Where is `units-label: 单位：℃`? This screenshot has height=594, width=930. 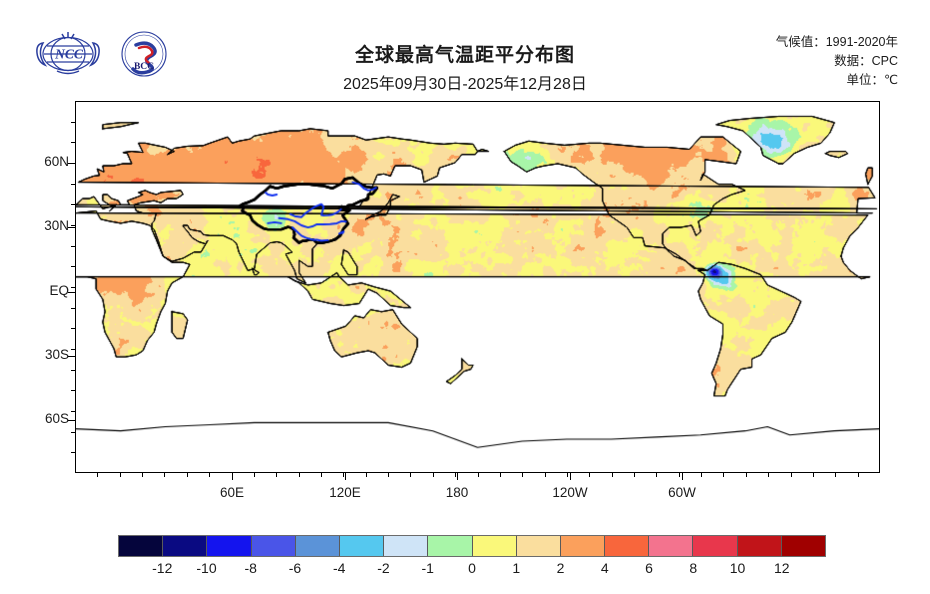 units-label: 单位：℃ is located at coordinates (872, 80).